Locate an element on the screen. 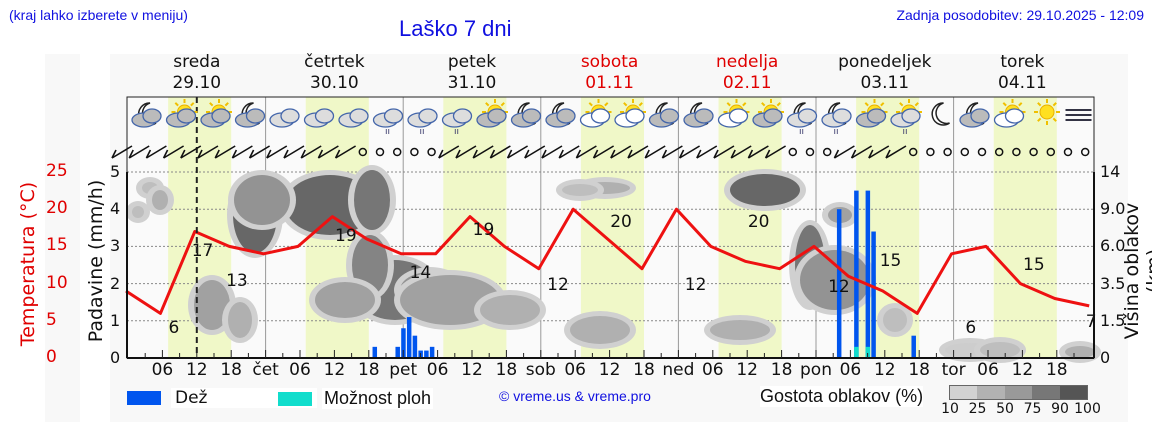 This screenshot has height=443, width=1152. credit-link: © vreme.us & vreme.pro is located at coordinates (575, 396).